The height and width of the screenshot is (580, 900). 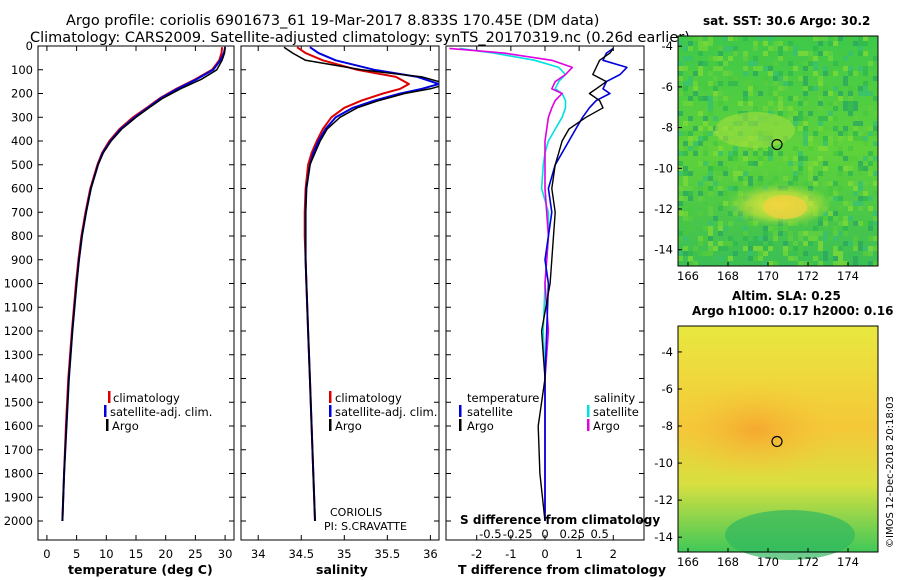 What do you see at coordinates (430, 554) in the screenshot?
I see `salinity-x-tick-label: 36` at bounding box center [430, 554].